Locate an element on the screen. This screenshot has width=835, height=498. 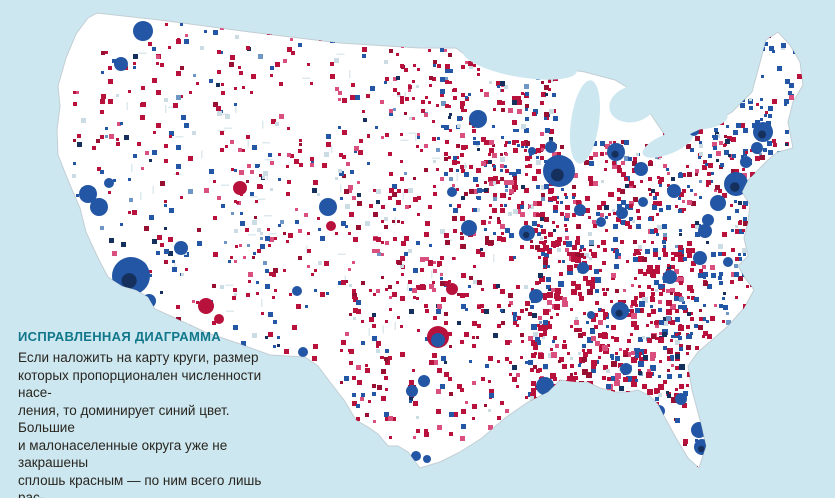
memphis-circle is located at coordinates (536, 296).